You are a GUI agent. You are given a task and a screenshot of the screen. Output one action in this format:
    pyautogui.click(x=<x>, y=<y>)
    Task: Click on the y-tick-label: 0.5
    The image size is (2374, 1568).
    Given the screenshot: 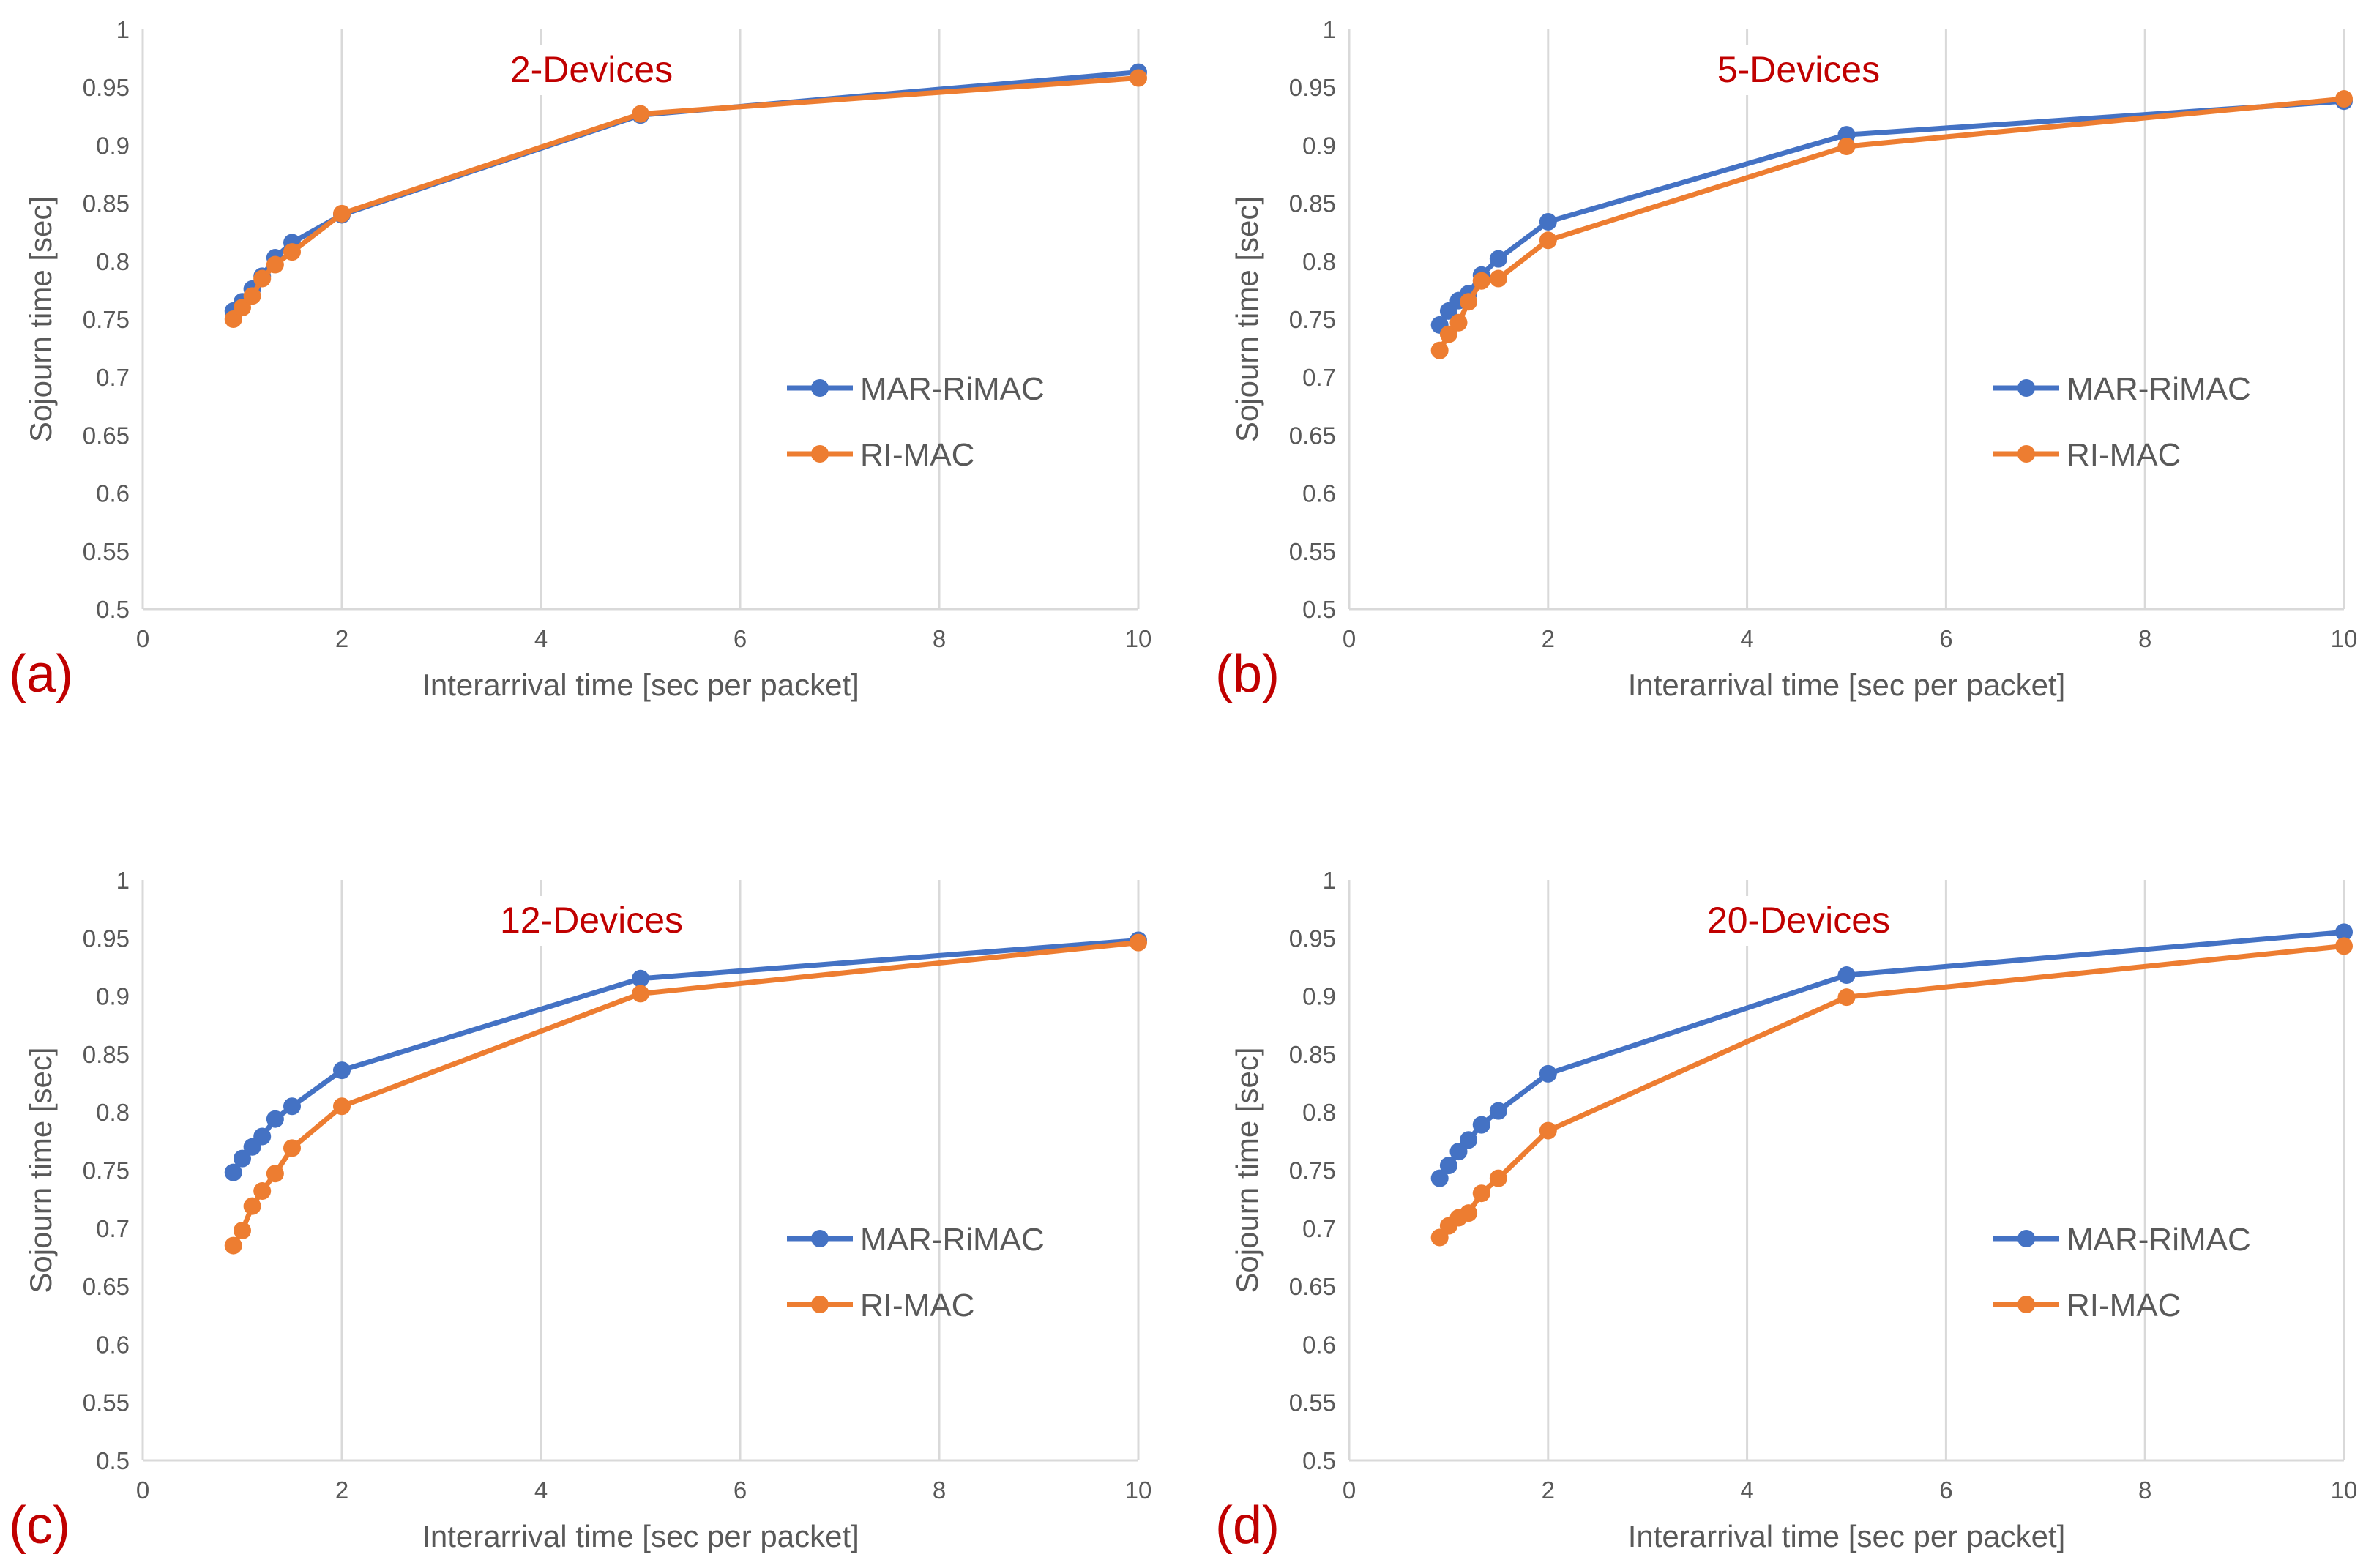 What is the action you would take?
    pyautogui.click(x=113, y=1460)
    